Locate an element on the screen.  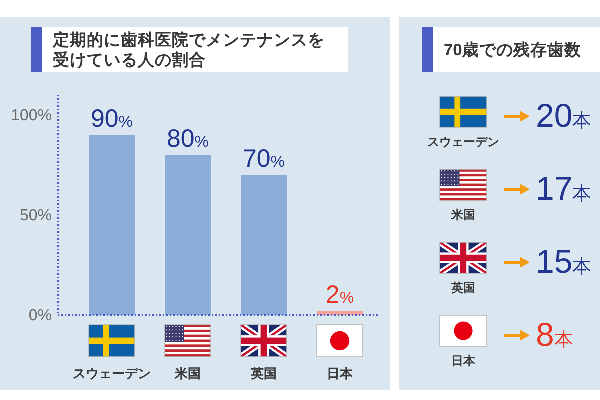
data-label: 15本 is located at coordinates (564, 261).